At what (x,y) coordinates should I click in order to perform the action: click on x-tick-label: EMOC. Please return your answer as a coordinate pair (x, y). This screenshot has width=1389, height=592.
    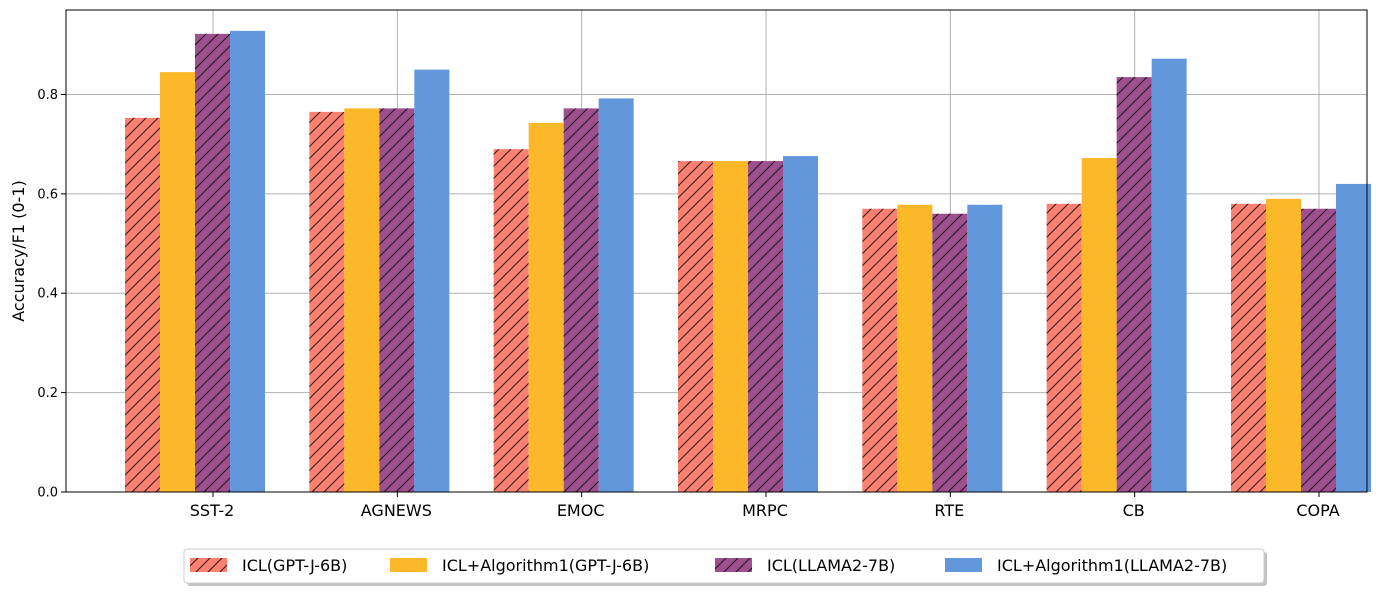
    Looking at the image, I should click on (581, 510).